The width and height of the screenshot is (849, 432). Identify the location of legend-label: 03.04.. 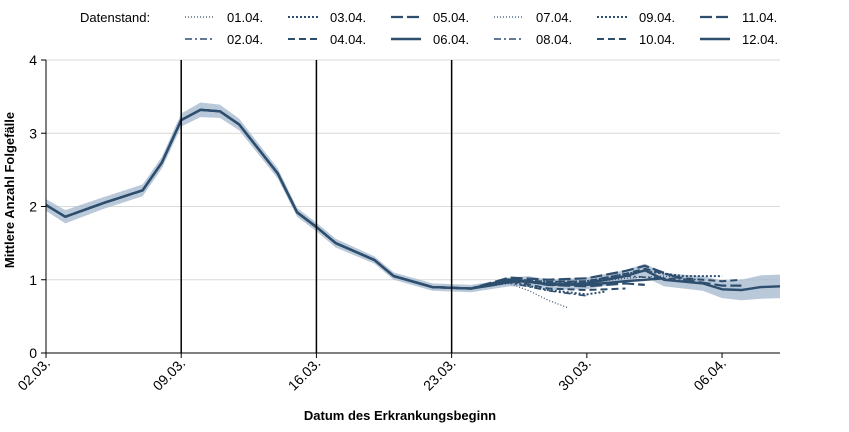
(348, 17).